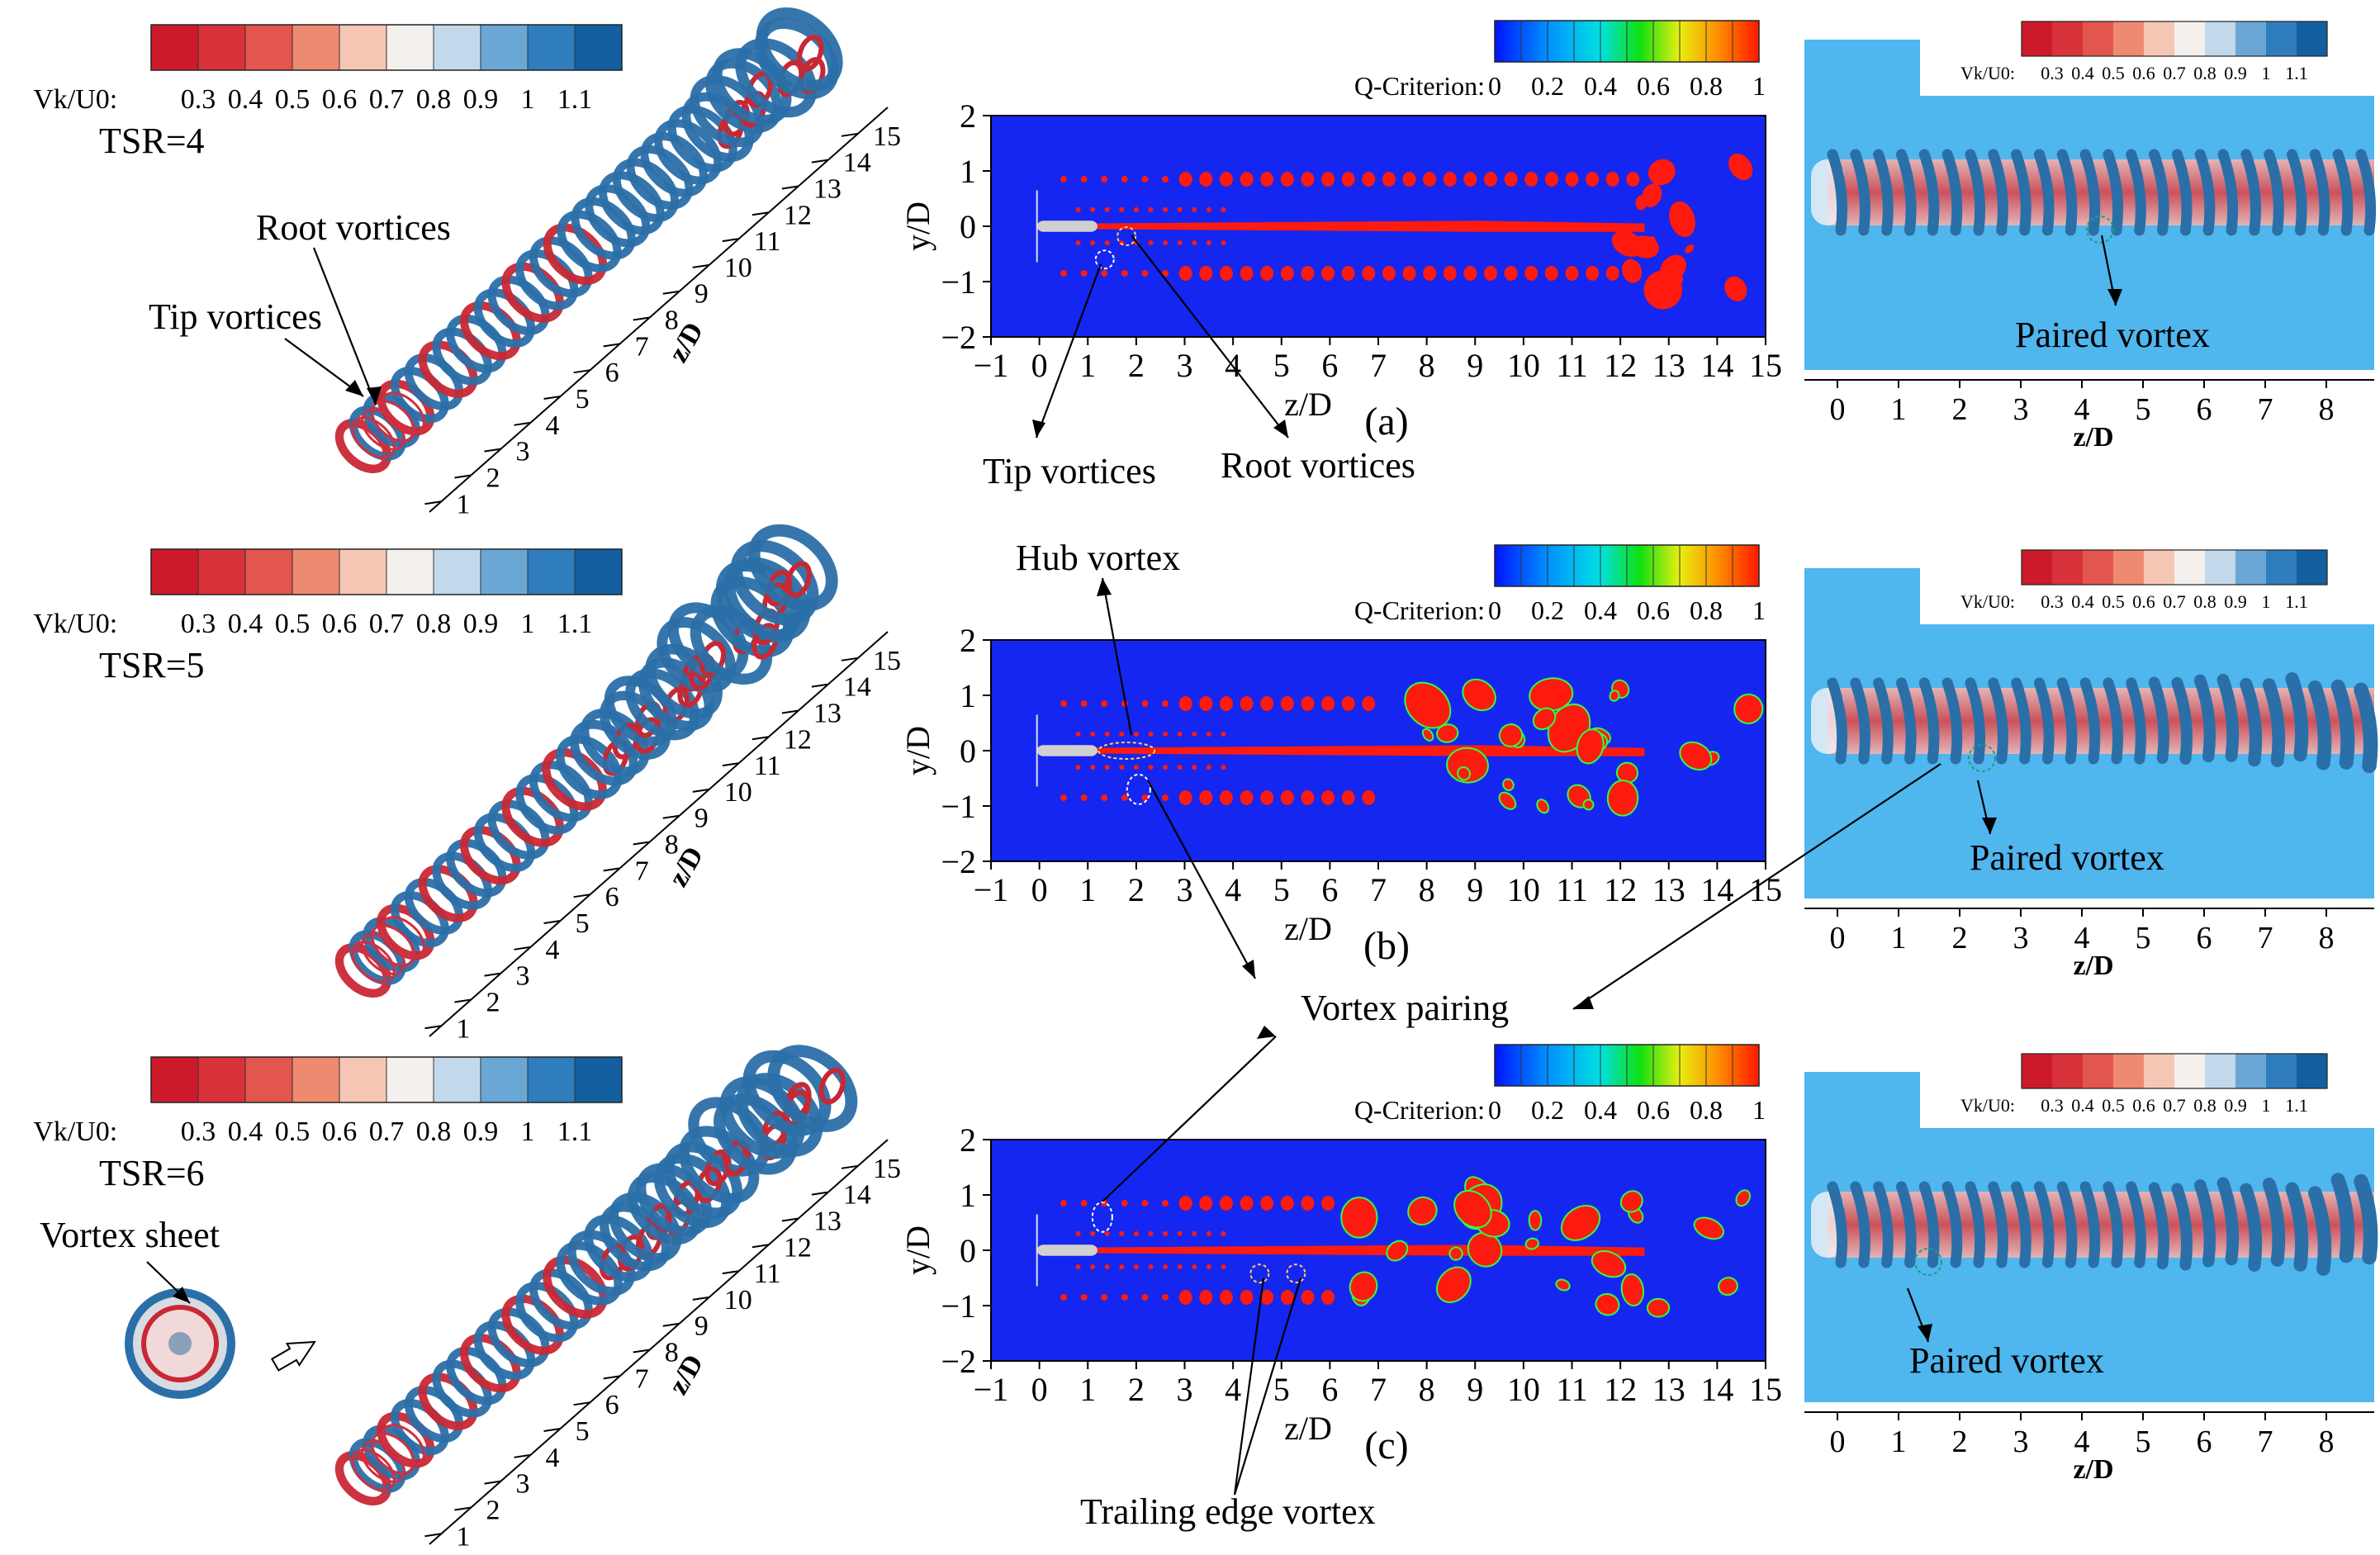 The image size is (2380, 1555). What do you see at coordinates (1087, 1389) in the screenshot?
I see `x-tick-label: 1` at bounding box center [1087, 1389].